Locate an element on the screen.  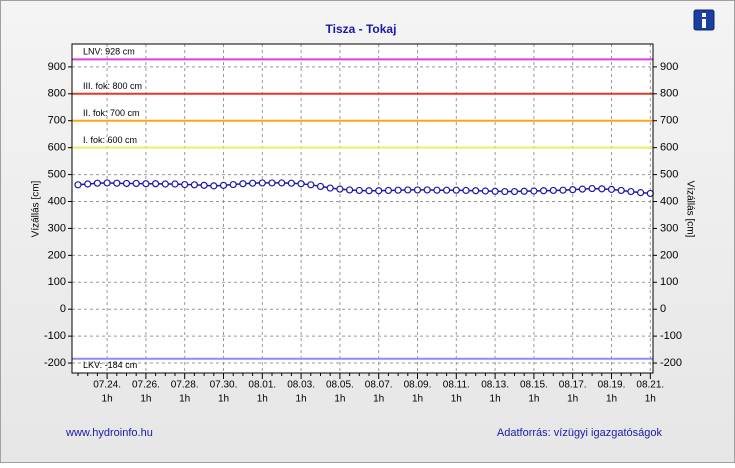
y-tick-label: 200 is located at coordinates (57, 255).